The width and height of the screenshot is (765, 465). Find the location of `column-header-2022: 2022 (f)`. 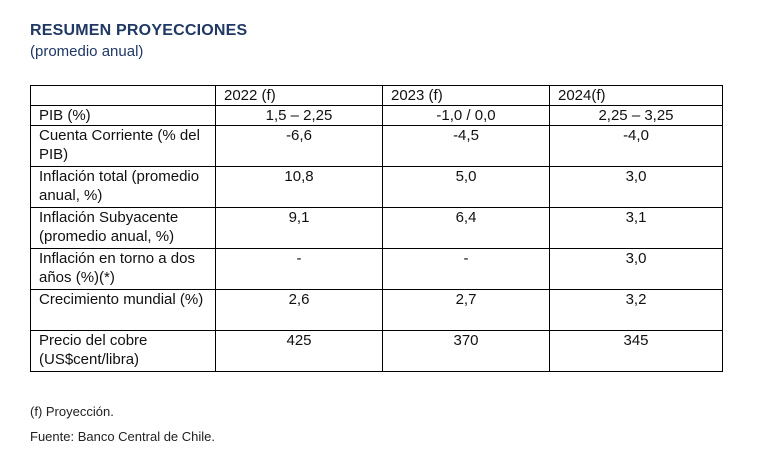

column-header-2022: 2022 (f) is located at coordinates (299, 95).